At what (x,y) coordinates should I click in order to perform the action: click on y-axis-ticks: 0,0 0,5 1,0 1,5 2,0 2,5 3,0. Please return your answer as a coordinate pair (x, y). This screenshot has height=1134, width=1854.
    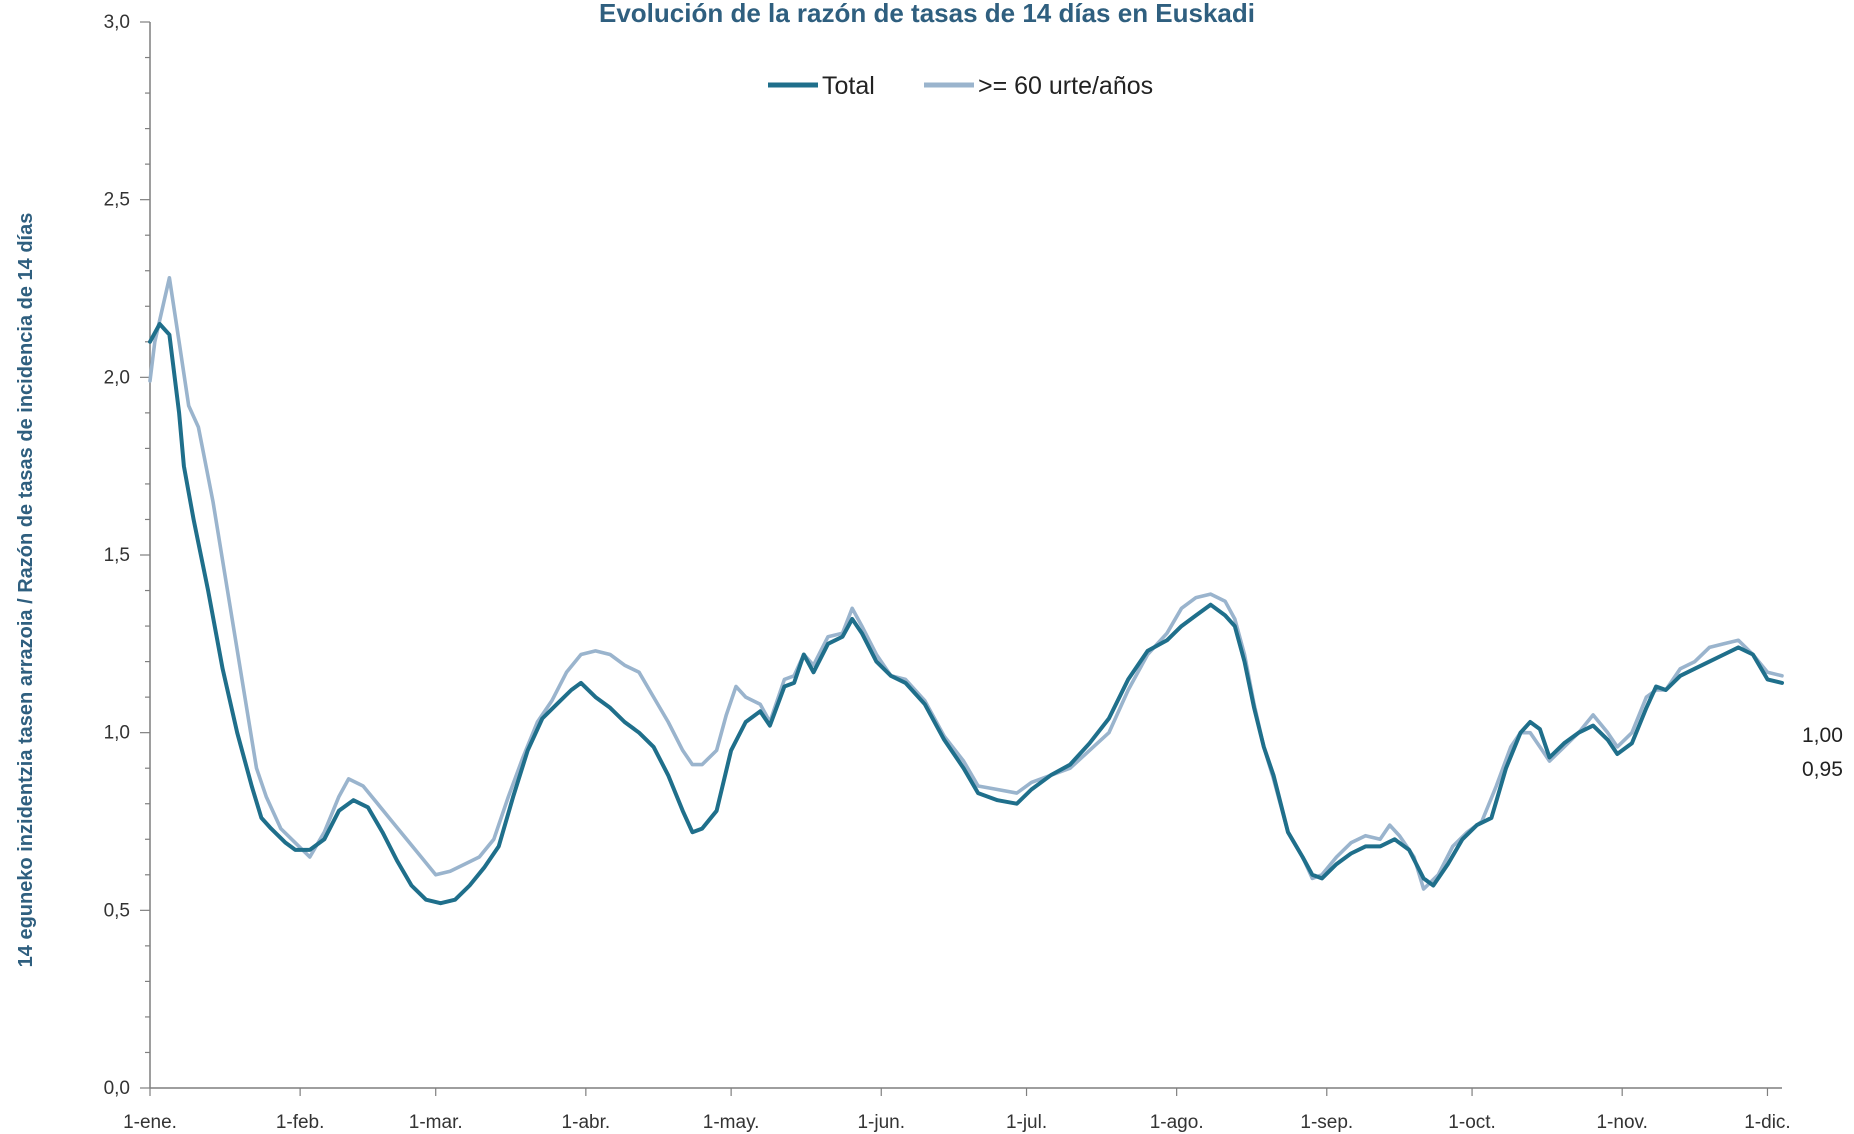
    Looking at the image, I should click on (127, 555).